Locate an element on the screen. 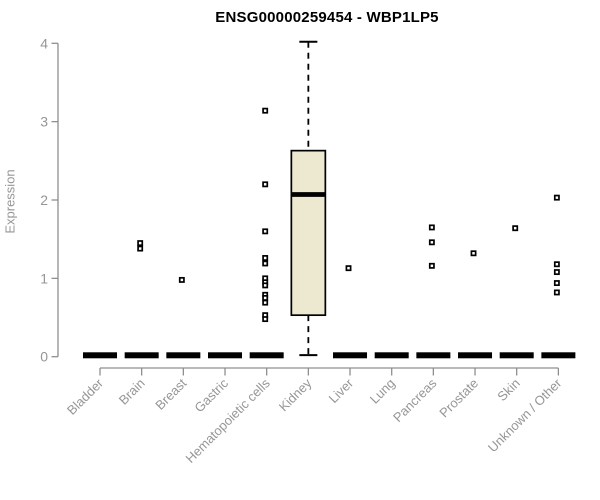  boxplot-unknown-other is located at coordinates (558, 276).